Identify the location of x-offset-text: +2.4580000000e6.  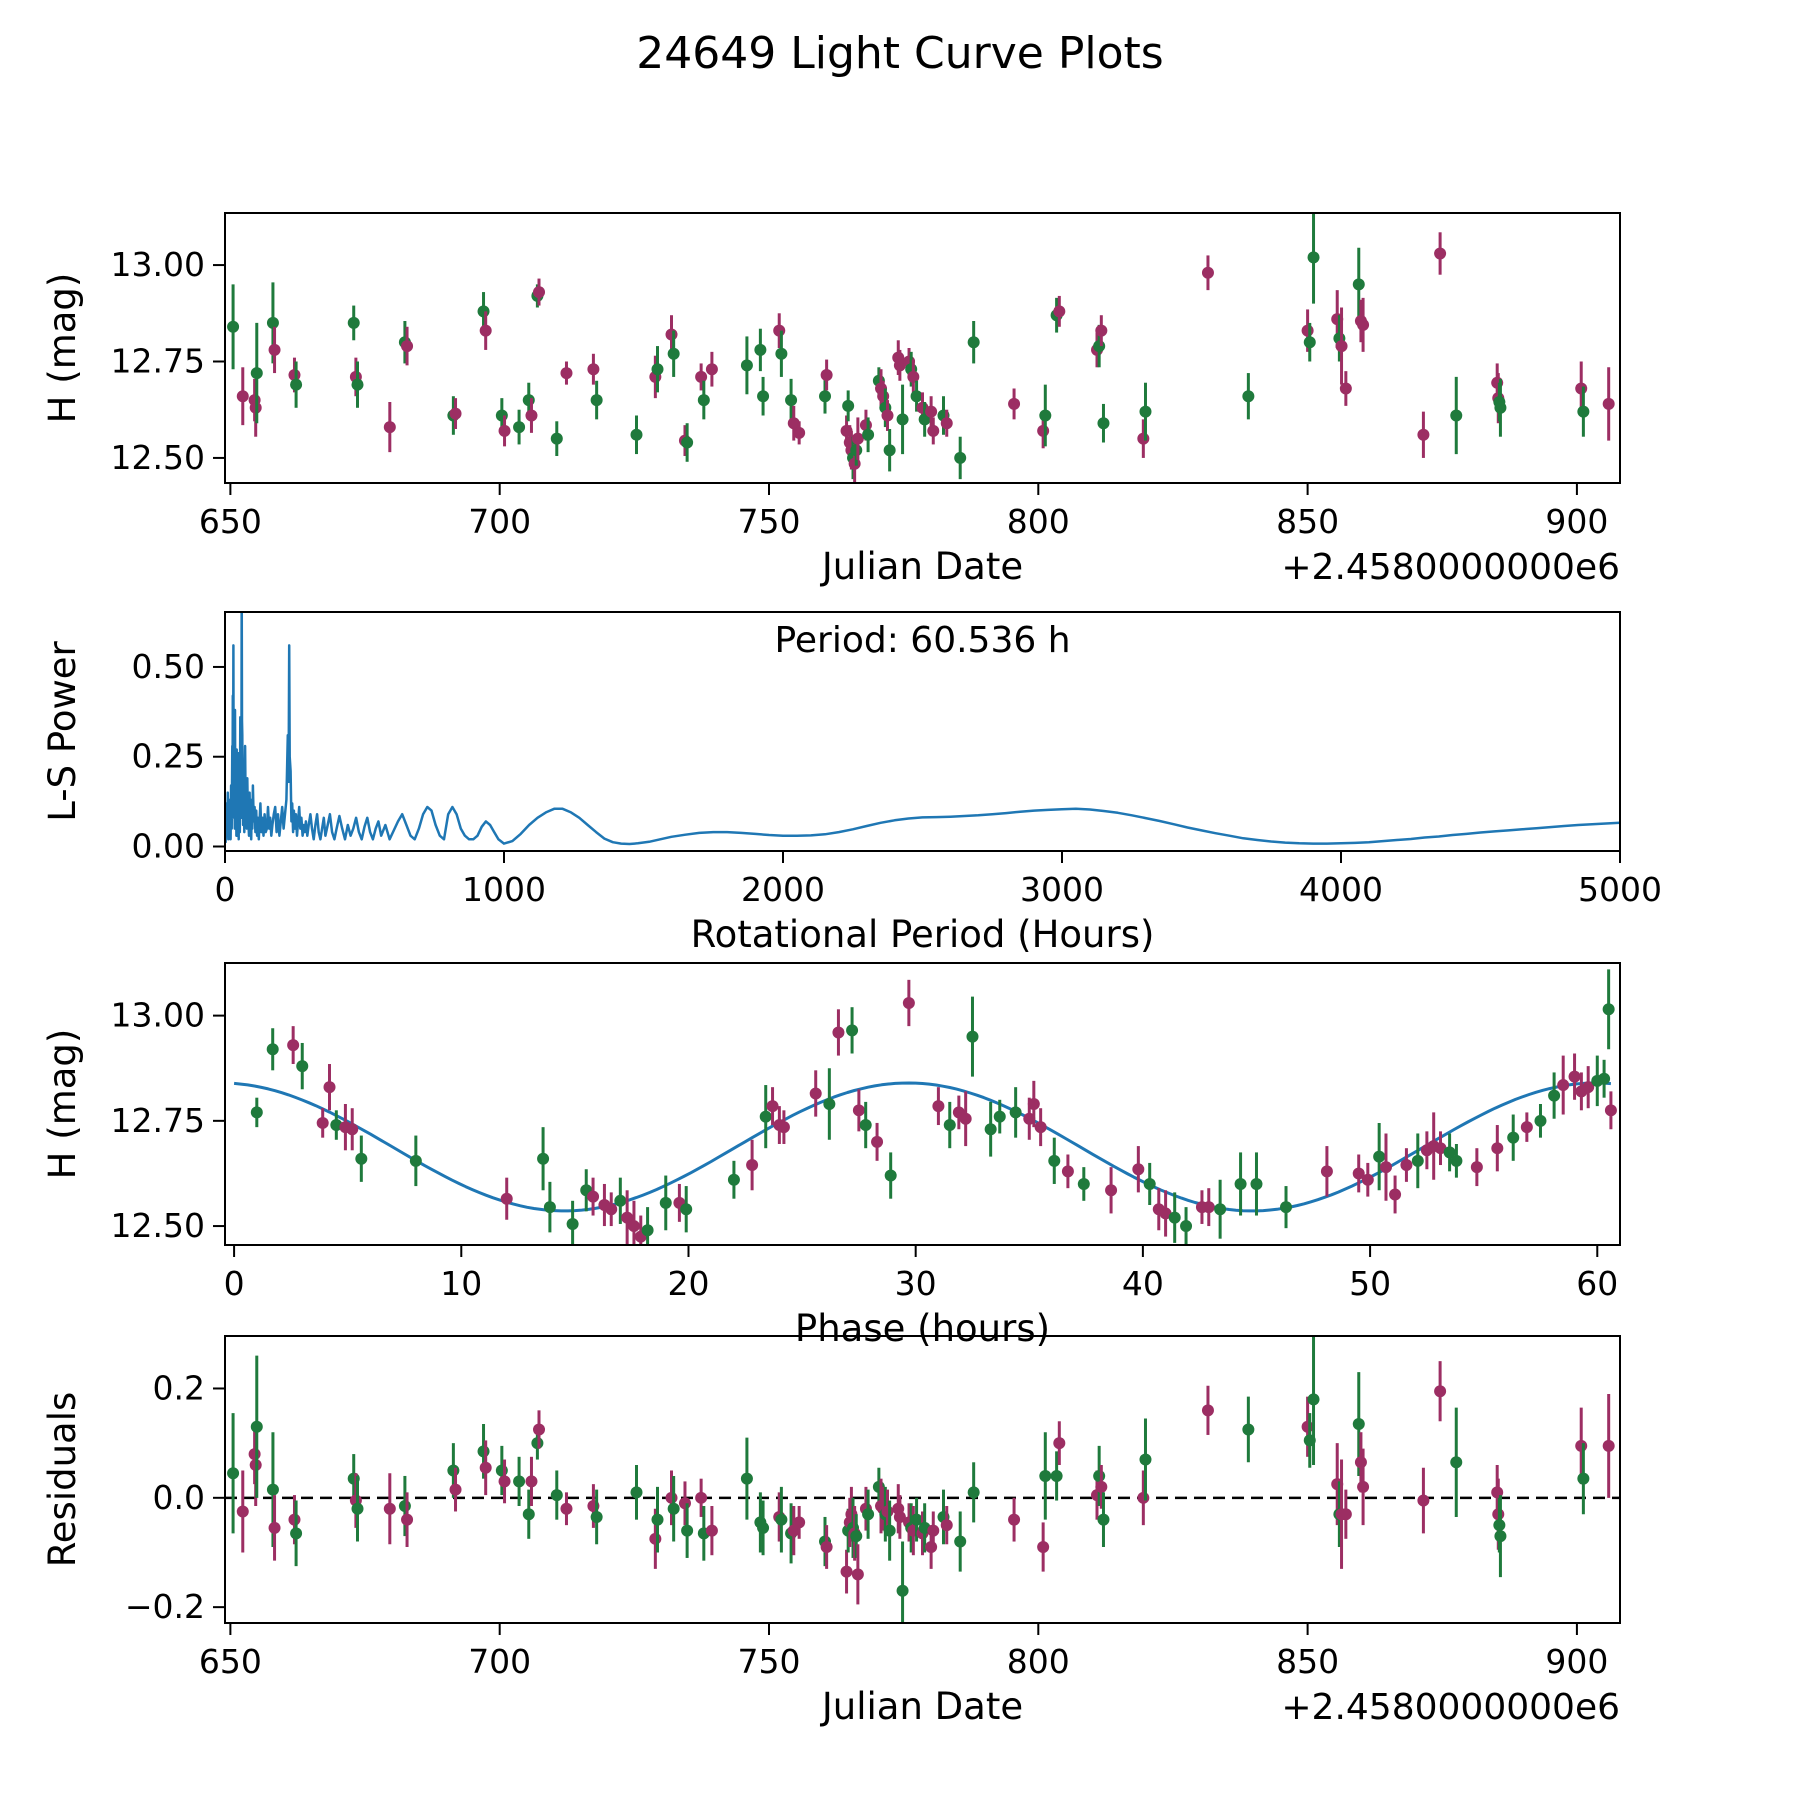
(1450, 567).